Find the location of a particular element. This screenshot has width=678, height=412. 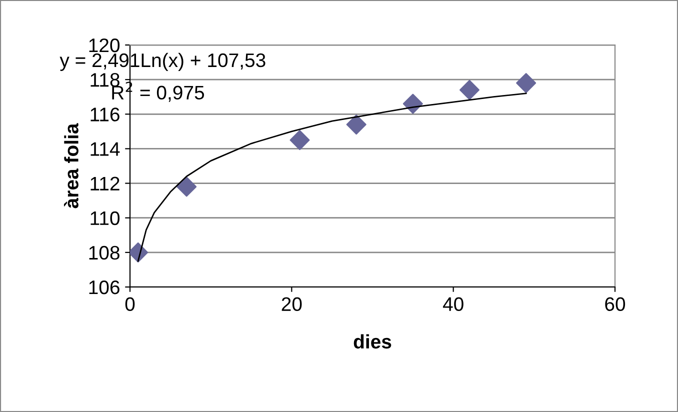

x-tick-label: 20 is located at coordinates (292, 304).